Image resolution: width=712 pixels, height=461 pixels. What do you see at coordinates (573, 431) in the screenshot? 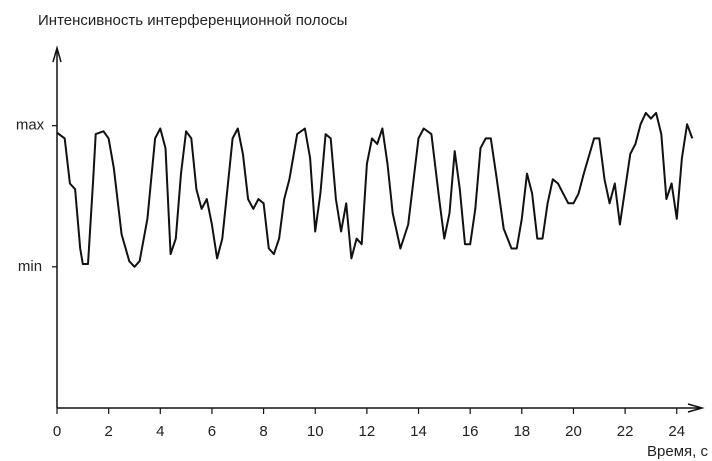
I see `x-tick-label: 20` at bounding box center [573, 431].